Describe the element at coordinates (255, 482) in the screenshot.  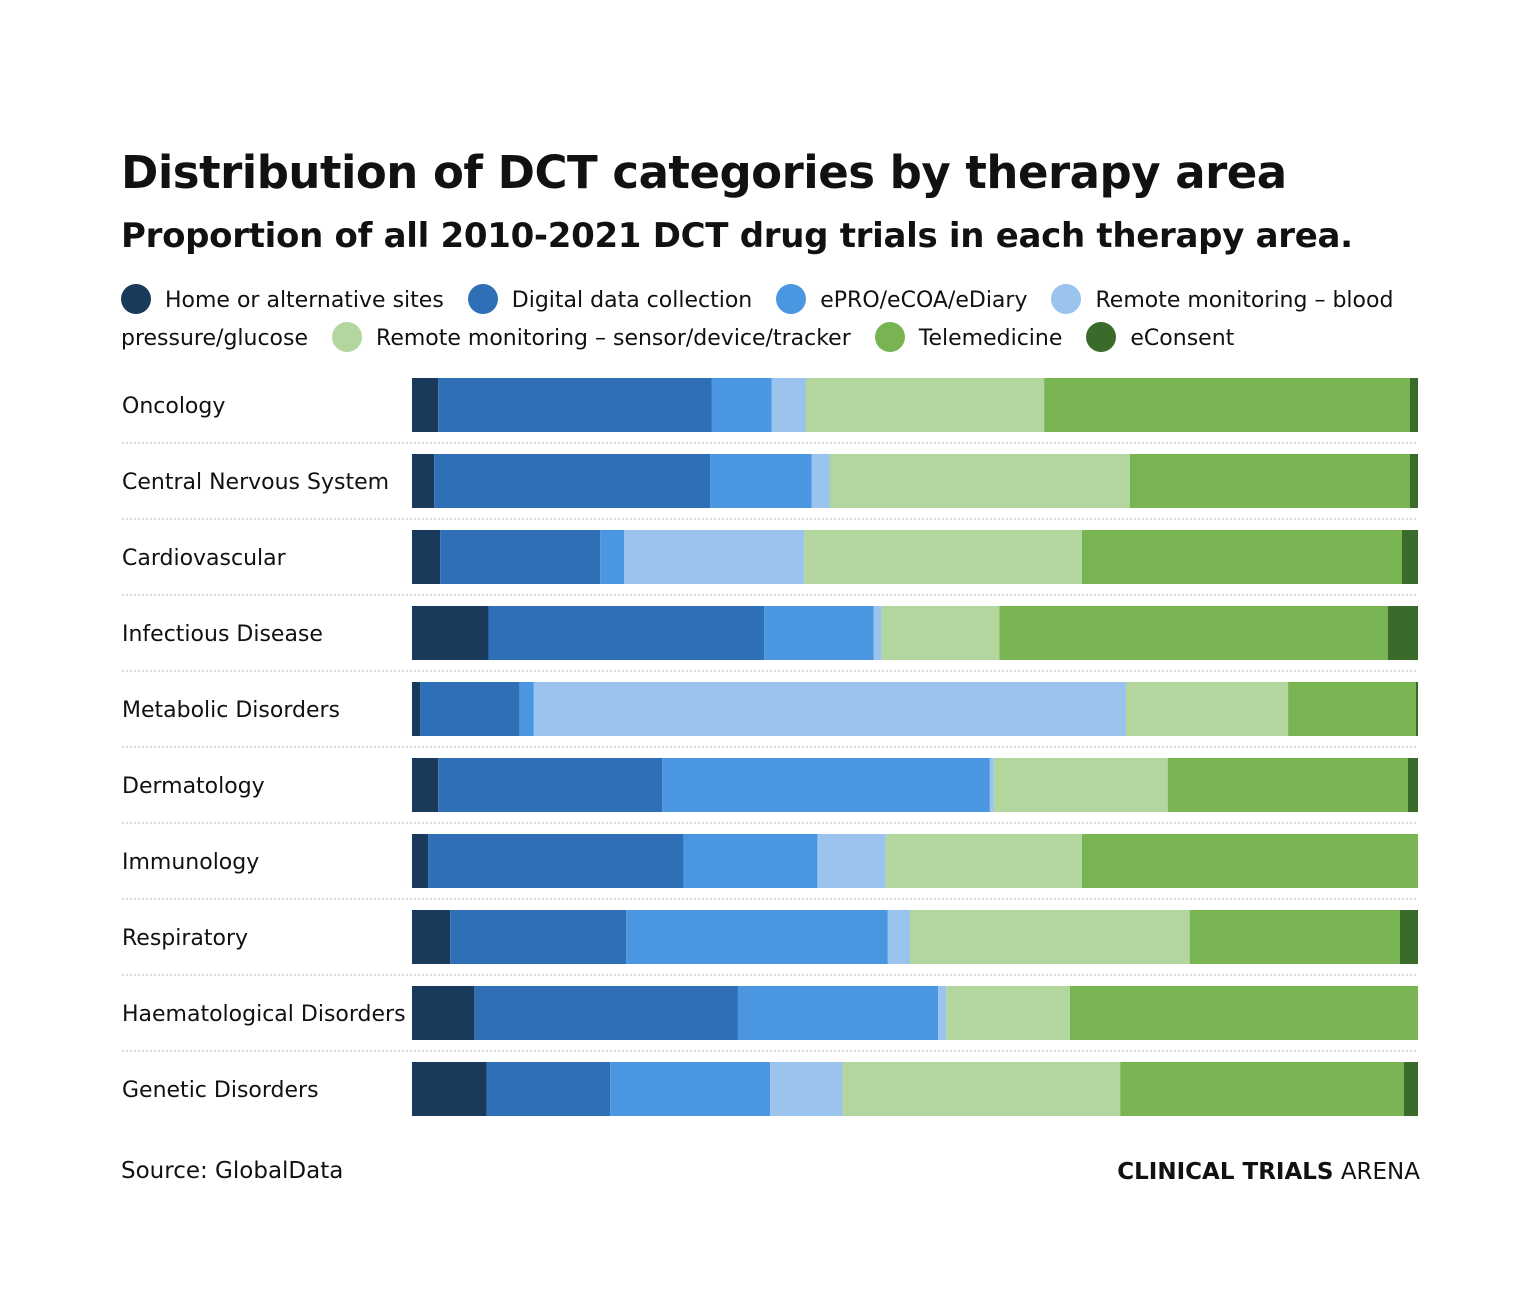
I see `category-label: Central Nervous System` at that location.